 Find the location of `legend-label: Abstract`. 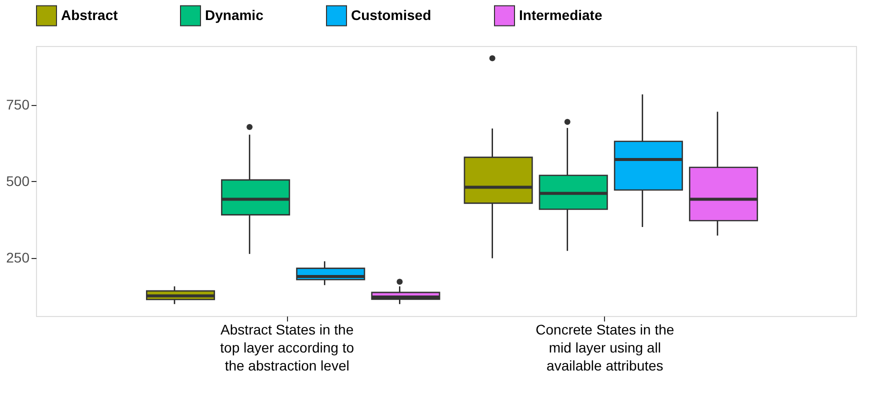

legend-label: Abstract is located at coordinates (89, 14).